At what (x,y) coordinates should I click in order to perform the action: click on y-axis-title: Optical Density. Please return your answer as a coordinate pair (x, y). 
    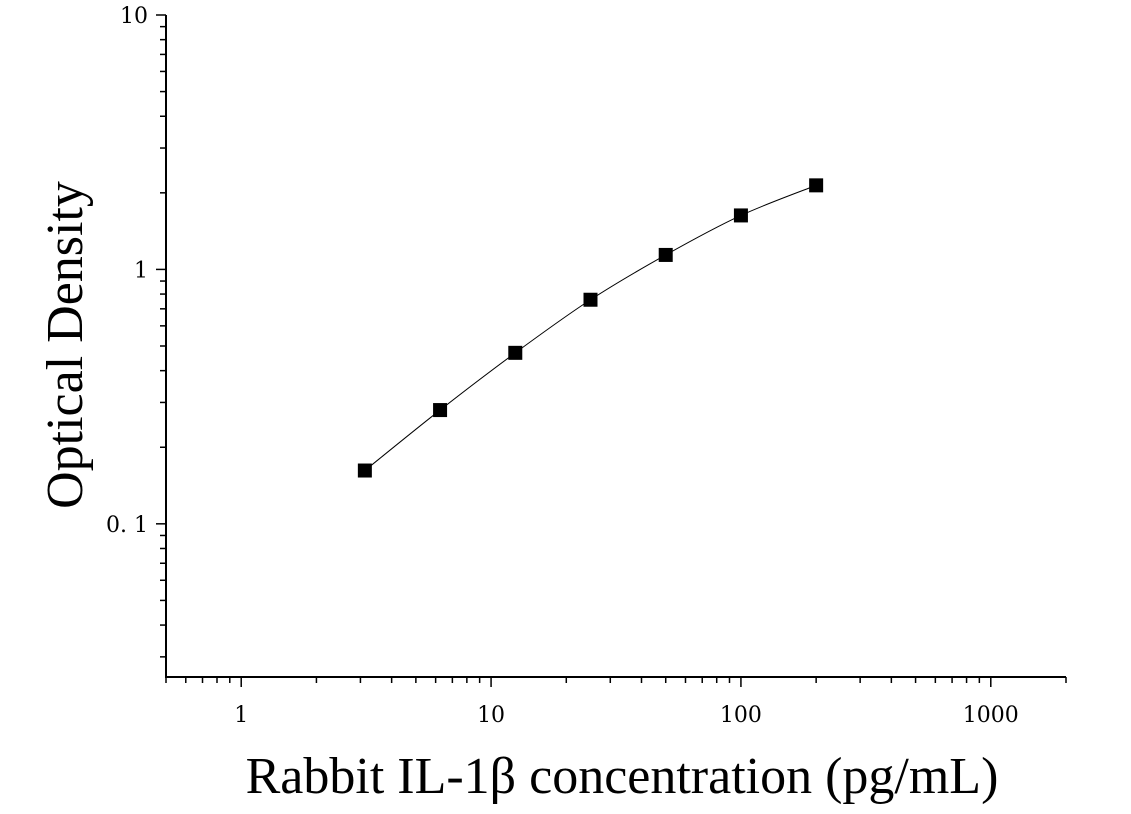
    Looking at the image, I should click on (65, 345).